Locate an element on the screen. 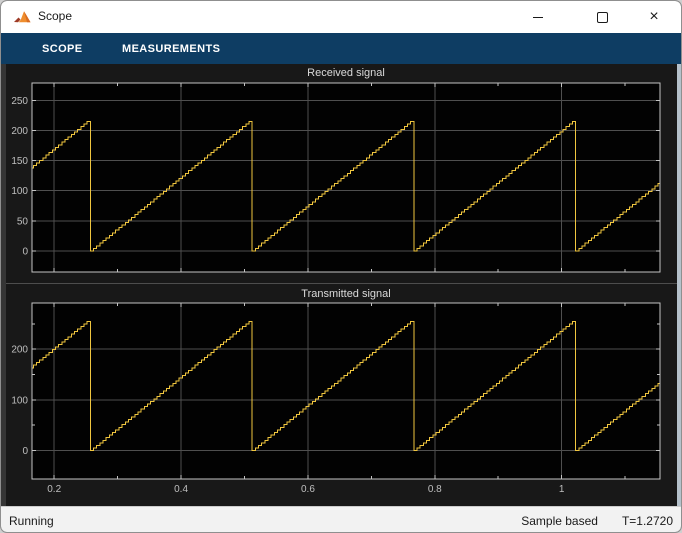  plot-divider is located at coordinates (341, 283).